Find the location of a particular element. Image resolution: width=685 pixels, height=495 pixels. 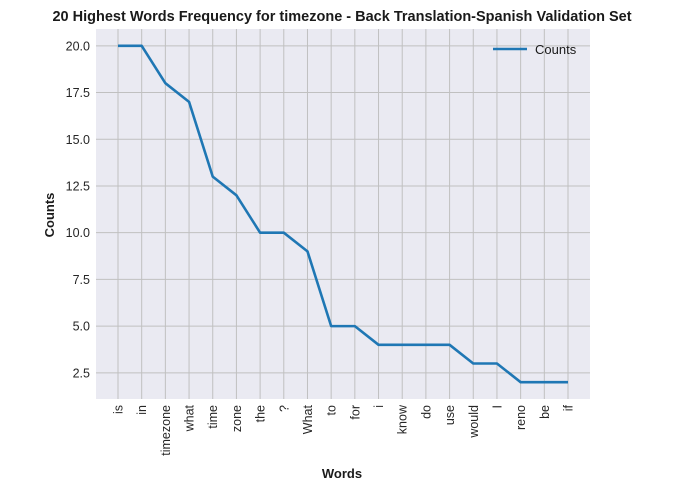

legend-label-counts: Counts is located at coordinates (556, 49).